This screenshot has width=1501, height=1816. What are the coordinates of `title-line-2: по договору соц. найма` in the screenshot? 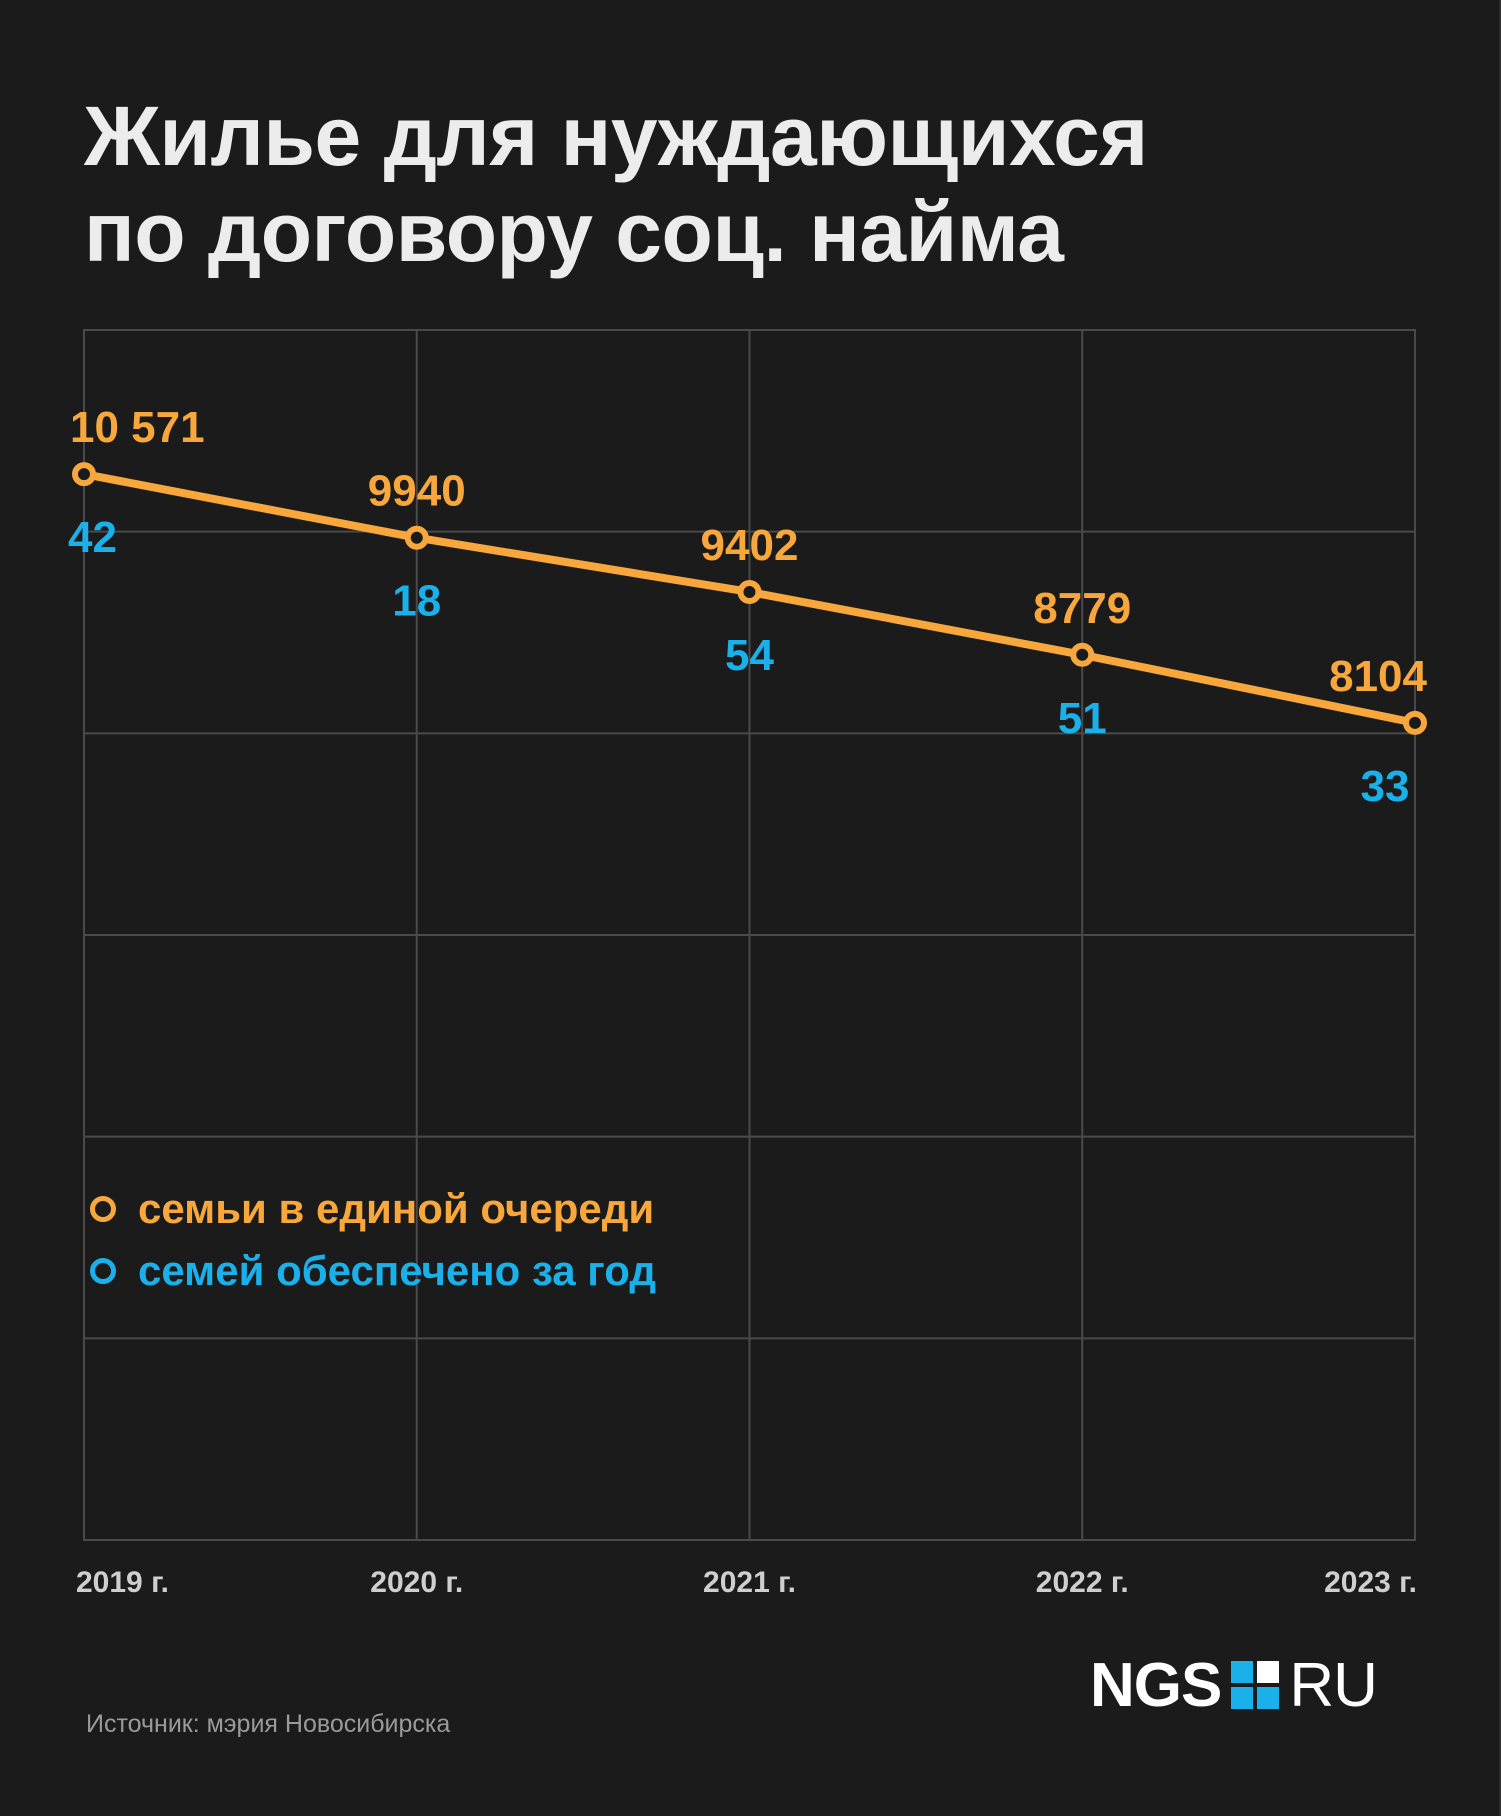 It's located at (574, 232).